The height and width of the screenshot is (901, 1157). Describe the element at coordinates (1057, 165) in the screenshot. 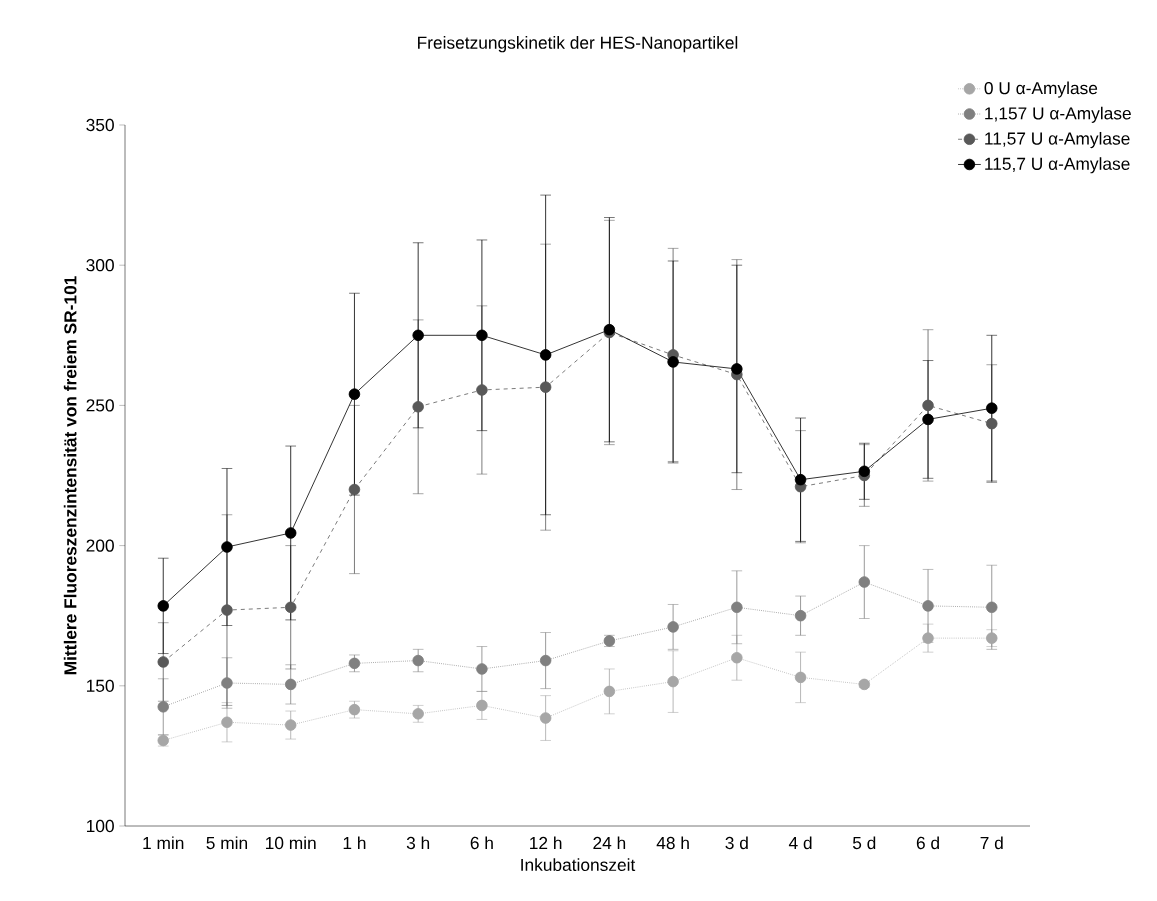

I see `legend-label: 115,7 U α-Amylase` at that location.